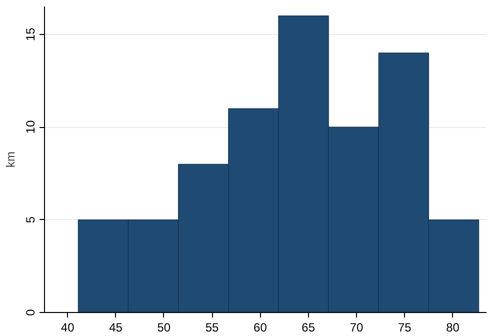  Describe the element at coordinates (31, 220) in the screenshot. I see `y-tick-label: 5` at that location.